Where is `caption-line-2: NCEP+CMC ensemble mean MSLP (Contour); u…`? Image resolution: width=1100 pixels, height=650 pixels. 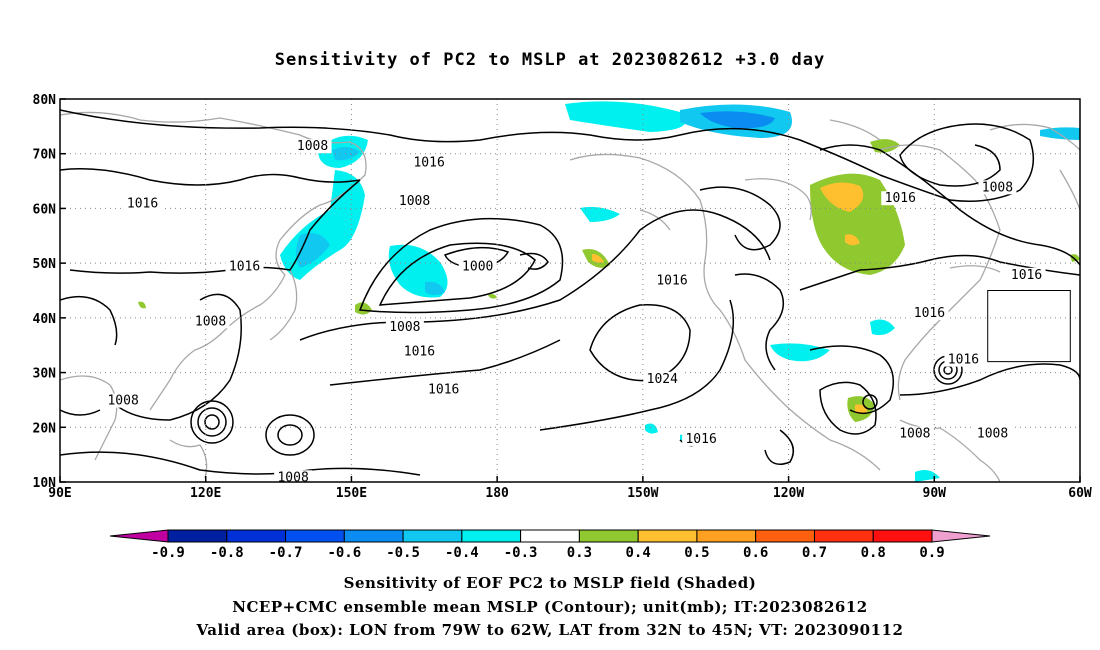
caption-line-2: NCEP+CMC ensemble mean MSLP (Contour); u… is located at coordinates (550, 607).